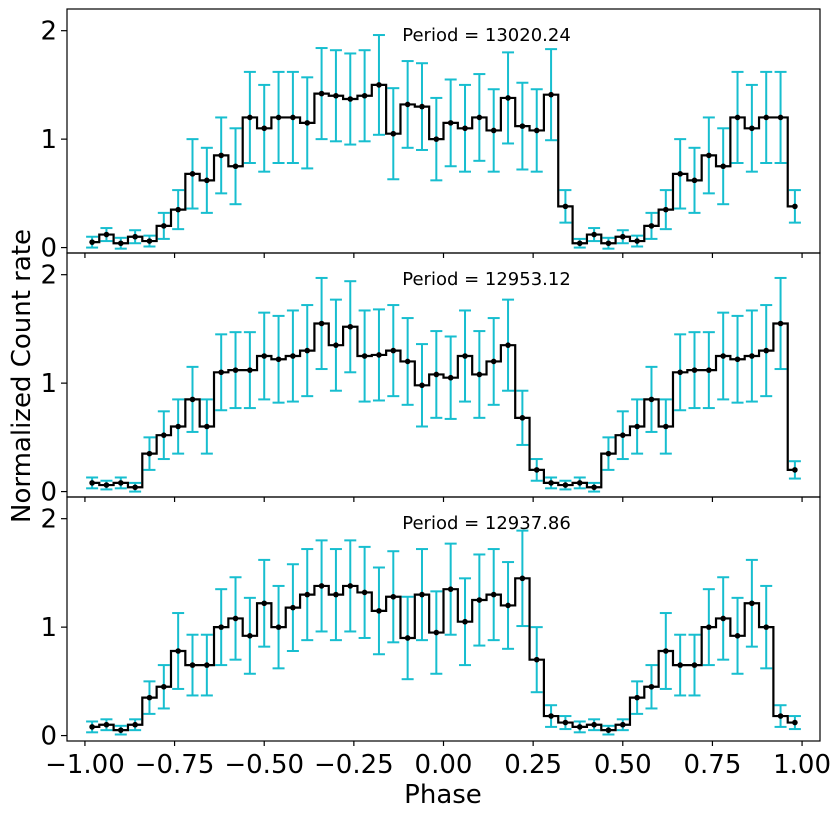 Image resolution: width=831 pixels, height=822 pixels. Describe the element at coordinates (533, 765) in the screenshot. I see `x-tick-label: 0.25` at that location.